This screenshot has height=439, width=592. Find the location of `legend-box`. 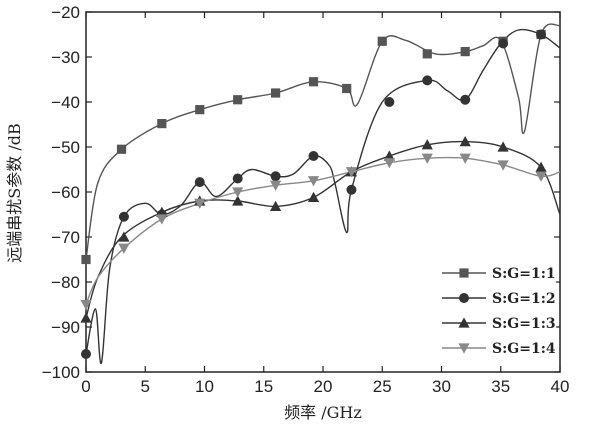

legend-box is located at coordinates (496, 310).